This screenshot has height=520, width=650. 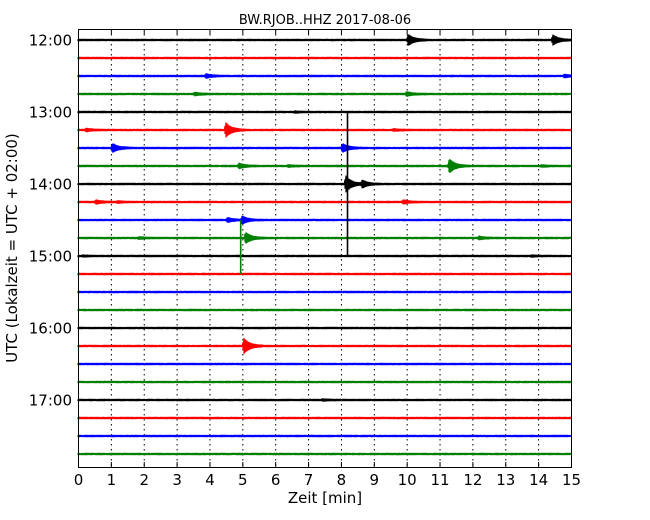 I want to click on x-tick-label: 3, so click(x=177, y=480).